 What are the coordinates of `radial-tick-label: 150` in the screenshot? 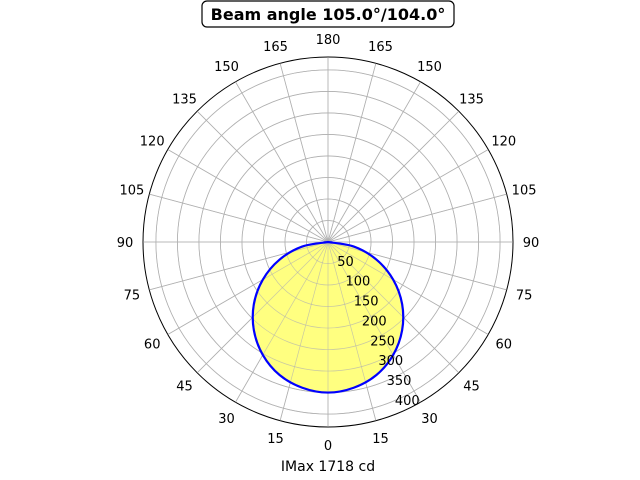 It's located at (366, 302).